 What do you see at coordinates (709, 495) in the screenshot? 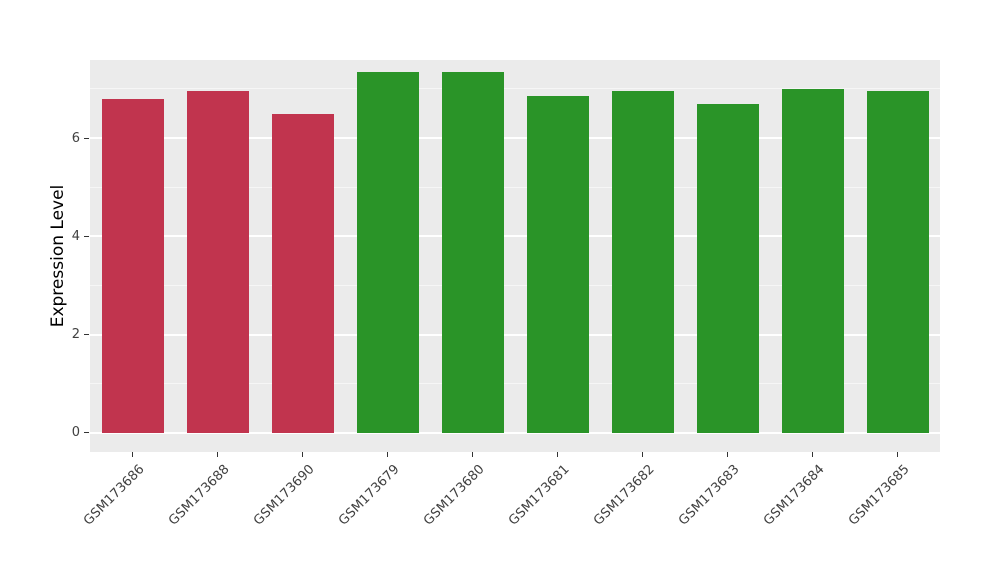
I see `x-tick-label-GSM173683: GSM173683` at bounding box center [709, 495].